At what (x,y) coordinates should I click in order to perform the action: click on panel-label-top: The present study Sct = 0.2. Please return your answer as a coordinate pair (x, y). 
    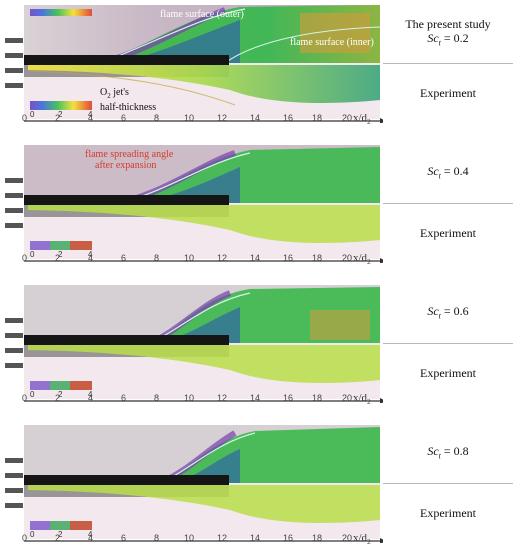
    Looking at the image, I should click on (448, 34).